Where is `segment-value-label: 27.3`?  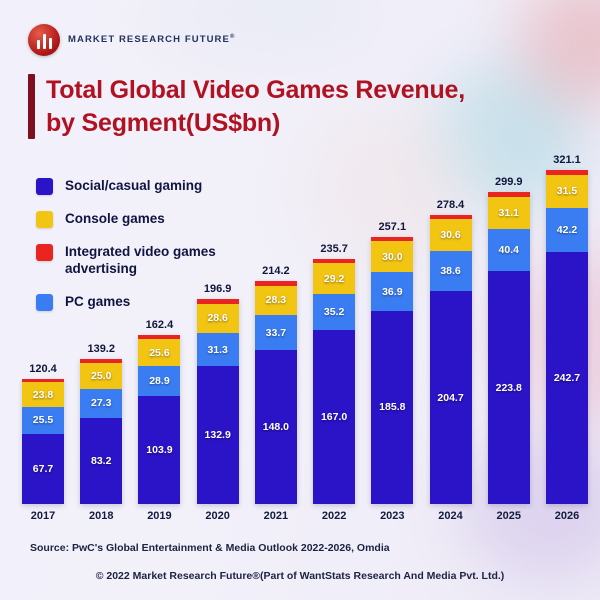 segment-value-label: 27.3 is located at coordinates (101, 403).